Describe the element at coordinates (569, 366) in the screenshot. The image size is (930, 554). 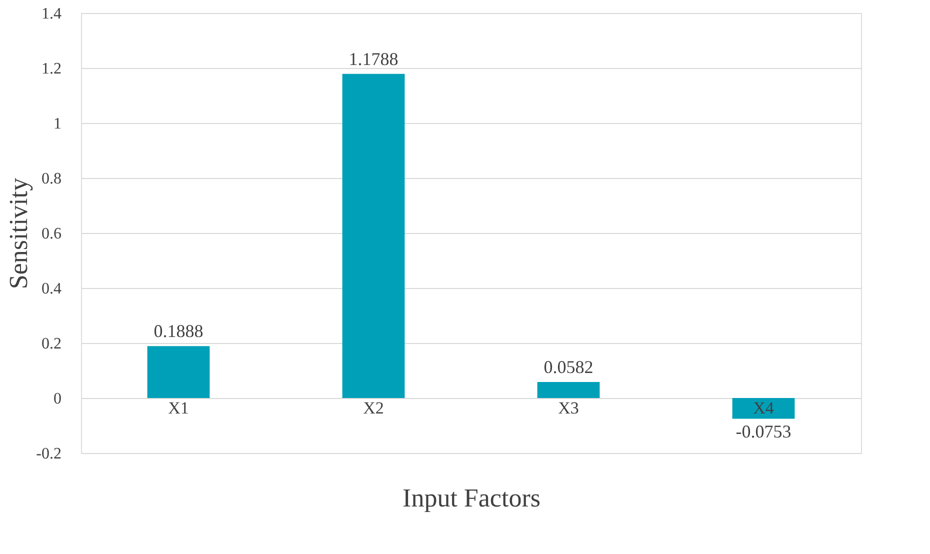
I see `data-label: 0.0582` at that location.